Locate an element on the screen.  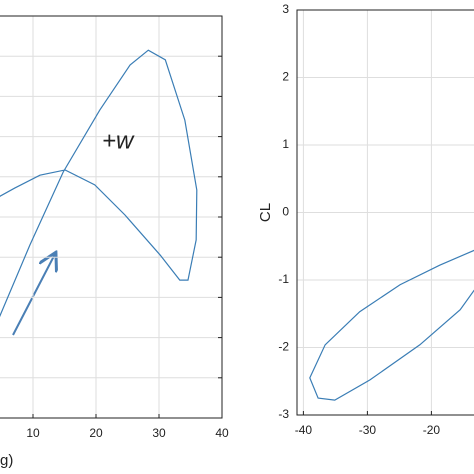
x-tick-label: 30 is located at coordinates (159, 433).